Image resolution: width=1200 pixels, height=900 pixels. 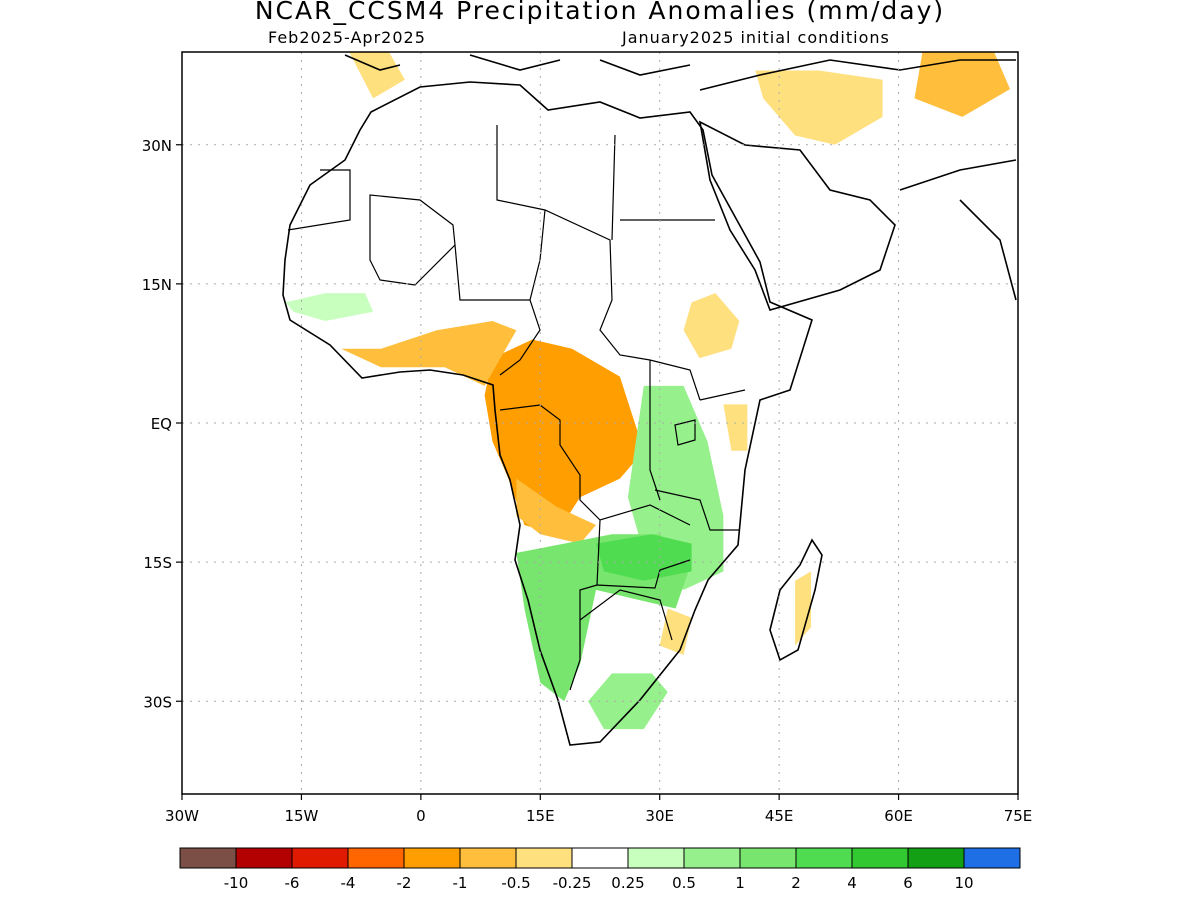 What do you see at coordinates (797, 215) in the screenshot?
I see `arabia-coastline` at bounding box center [797, 215].